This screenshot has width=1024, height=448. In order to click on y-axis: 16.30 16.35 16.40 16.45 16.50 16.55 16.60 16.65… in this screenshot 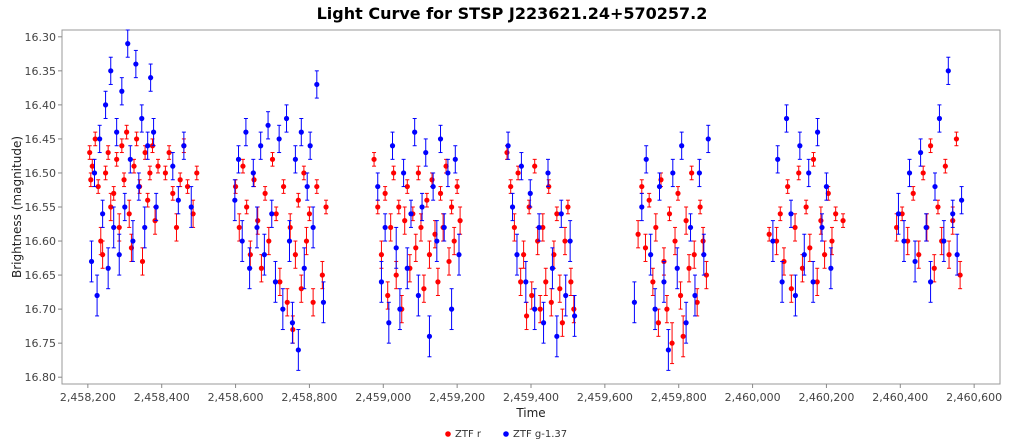, I will do `click(43, 207)`.